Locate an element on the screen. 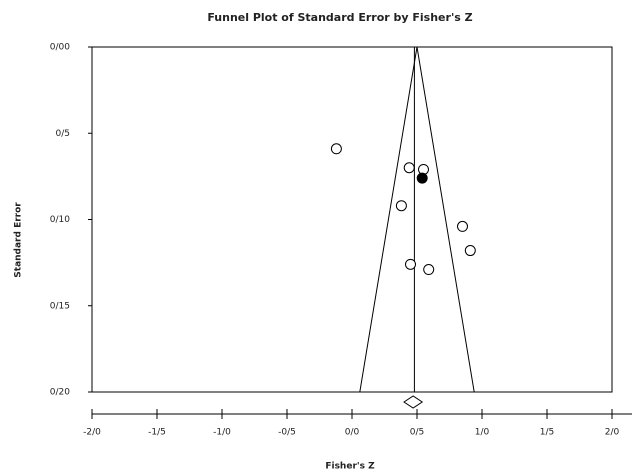 The image size is (638, 476). x-tick-label: -1/0 is located at coordinates (222, 433).